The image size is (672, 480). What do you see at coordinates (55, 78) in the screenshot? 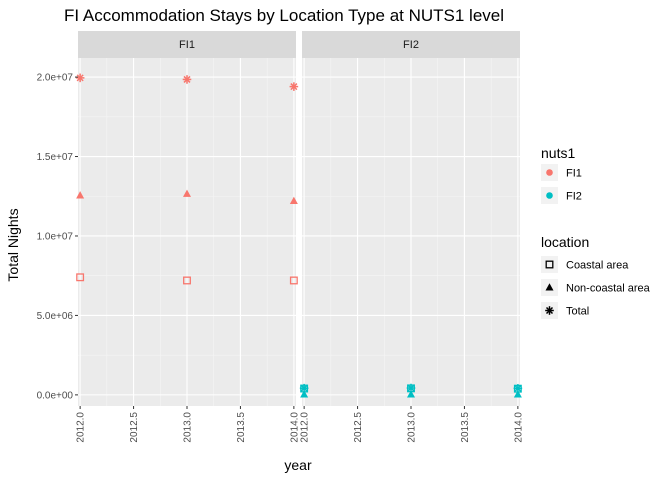
I see `y-tick-label: 2.0e+07` at bounding box center [55, 78].